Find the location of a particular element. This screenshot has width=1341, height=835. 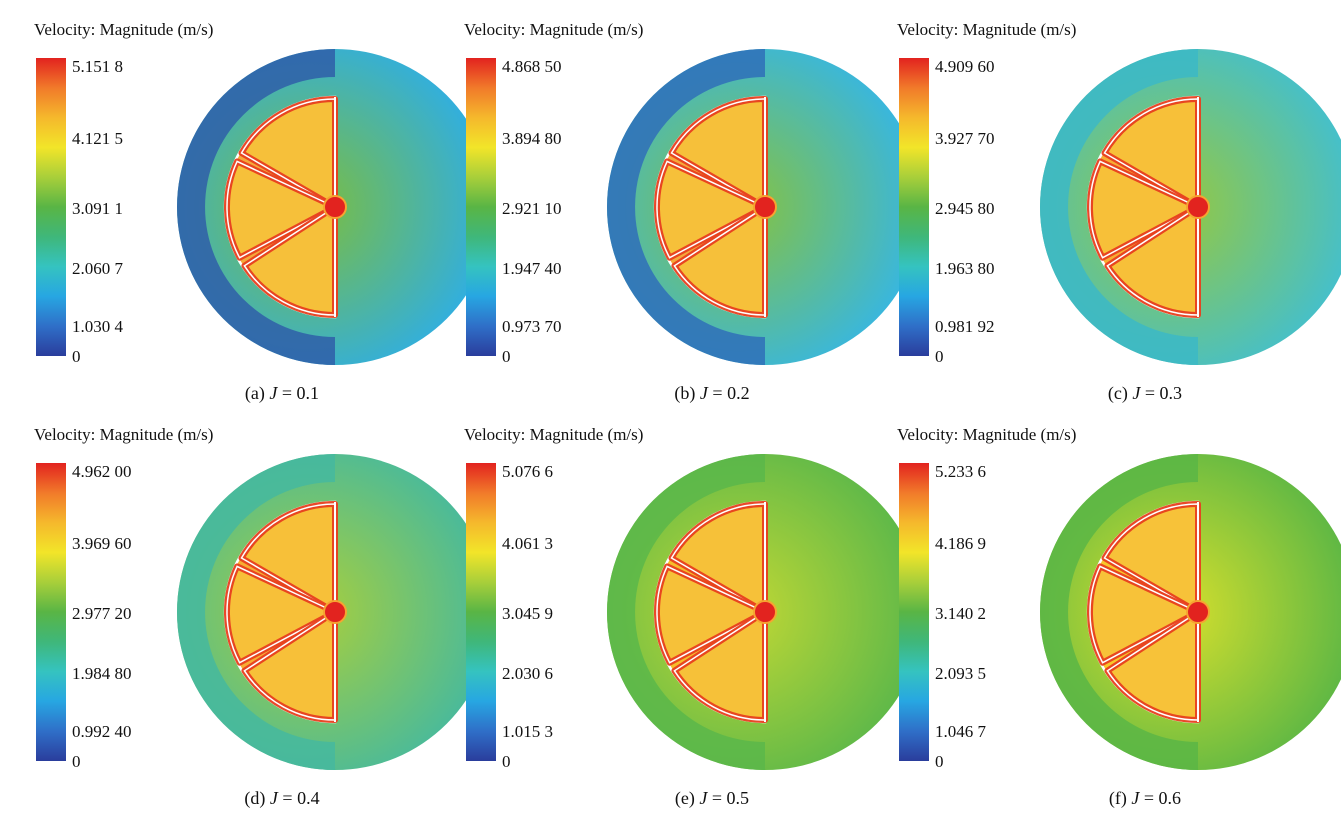

panel-caption: (f) J = 0.6 is located at coordinates (1145, 798).